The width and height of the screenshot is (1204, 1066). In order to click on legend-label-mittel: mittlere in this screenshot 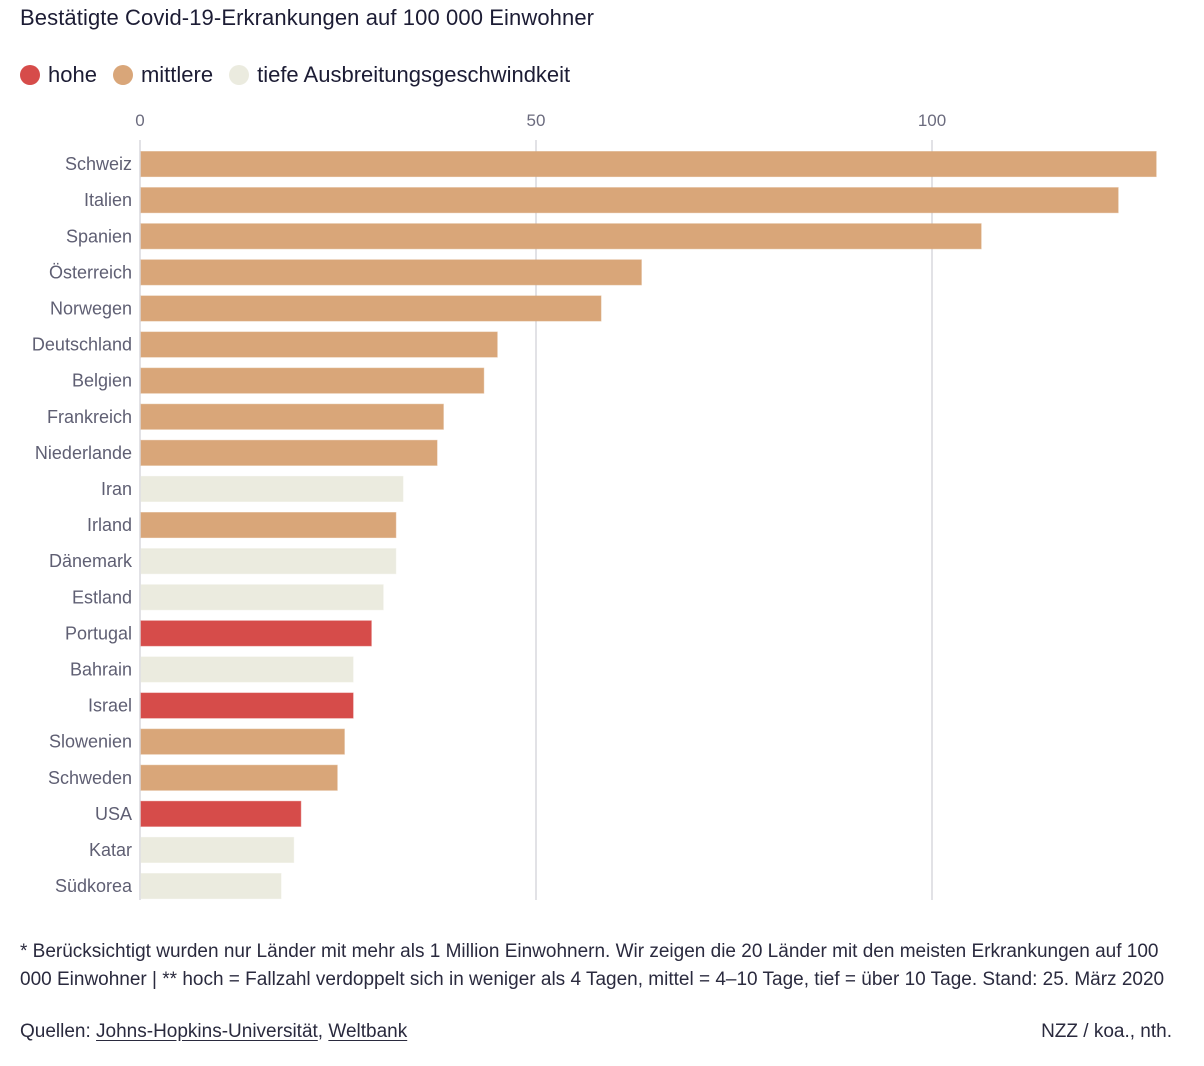, I will do `click(177, 74)`.